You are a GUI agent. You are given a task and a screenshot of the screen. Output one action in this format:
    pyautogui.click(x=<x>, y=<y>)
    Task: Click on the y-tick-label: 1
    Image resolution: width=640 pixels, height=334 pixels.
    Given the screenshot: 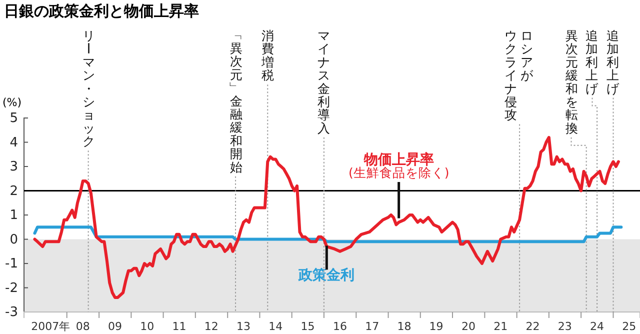 What is the action you would take?
    pyautogui.click(x=14, y=216)
    